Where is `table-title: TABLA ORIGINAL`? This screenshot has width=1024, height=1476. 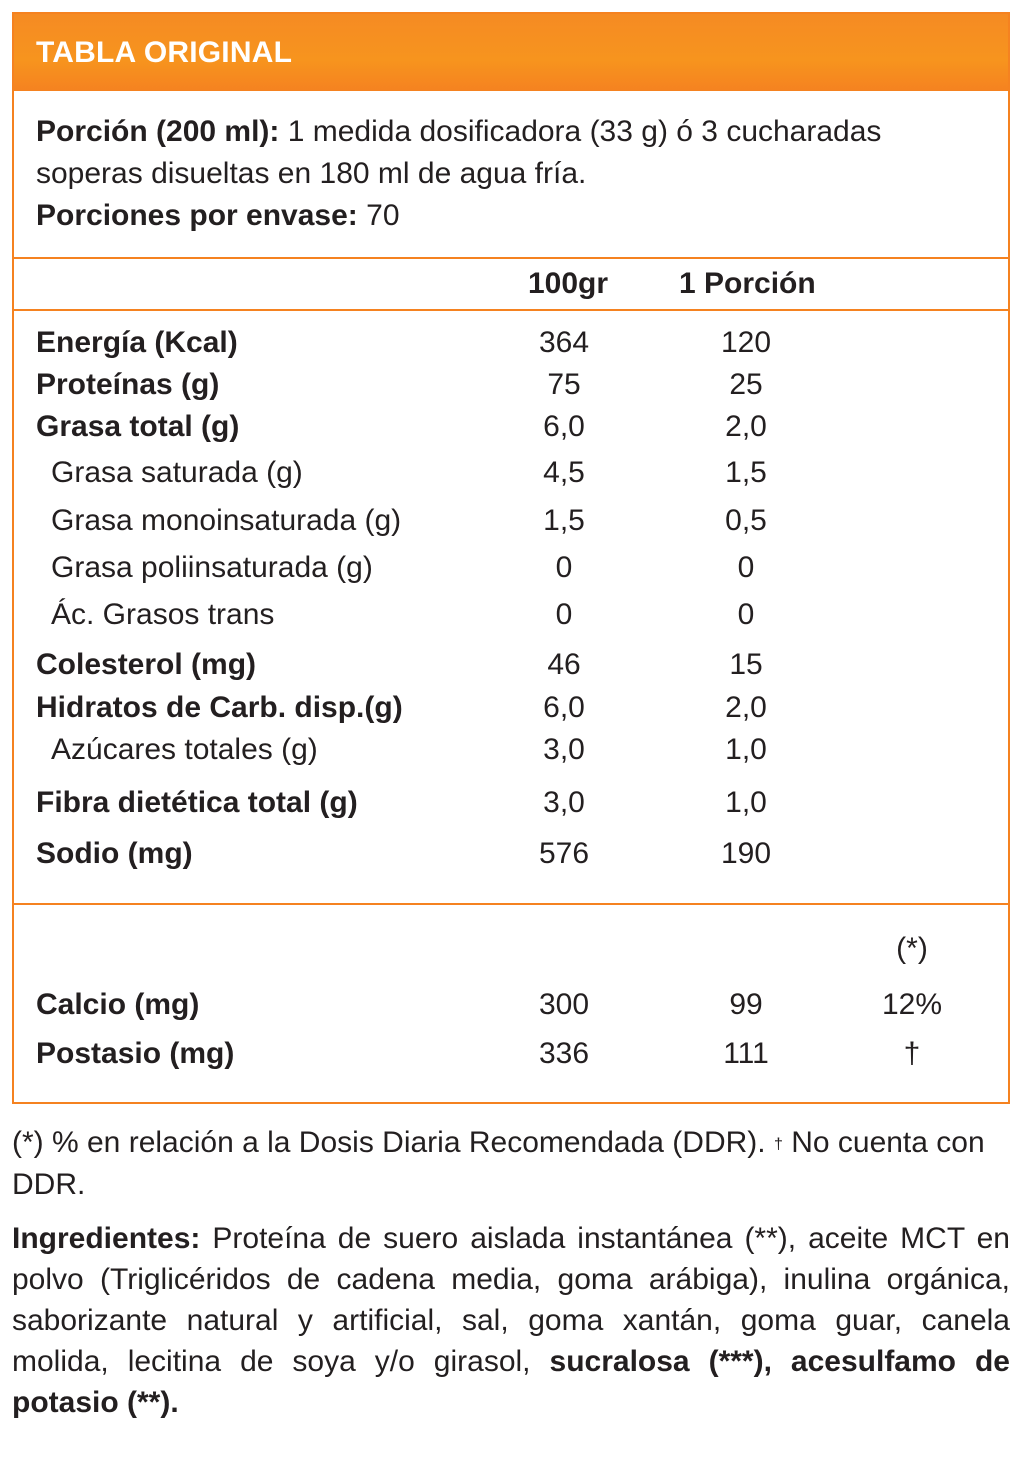 table-title: TABLA ORIGINAL is located at coordinates (164, 52).